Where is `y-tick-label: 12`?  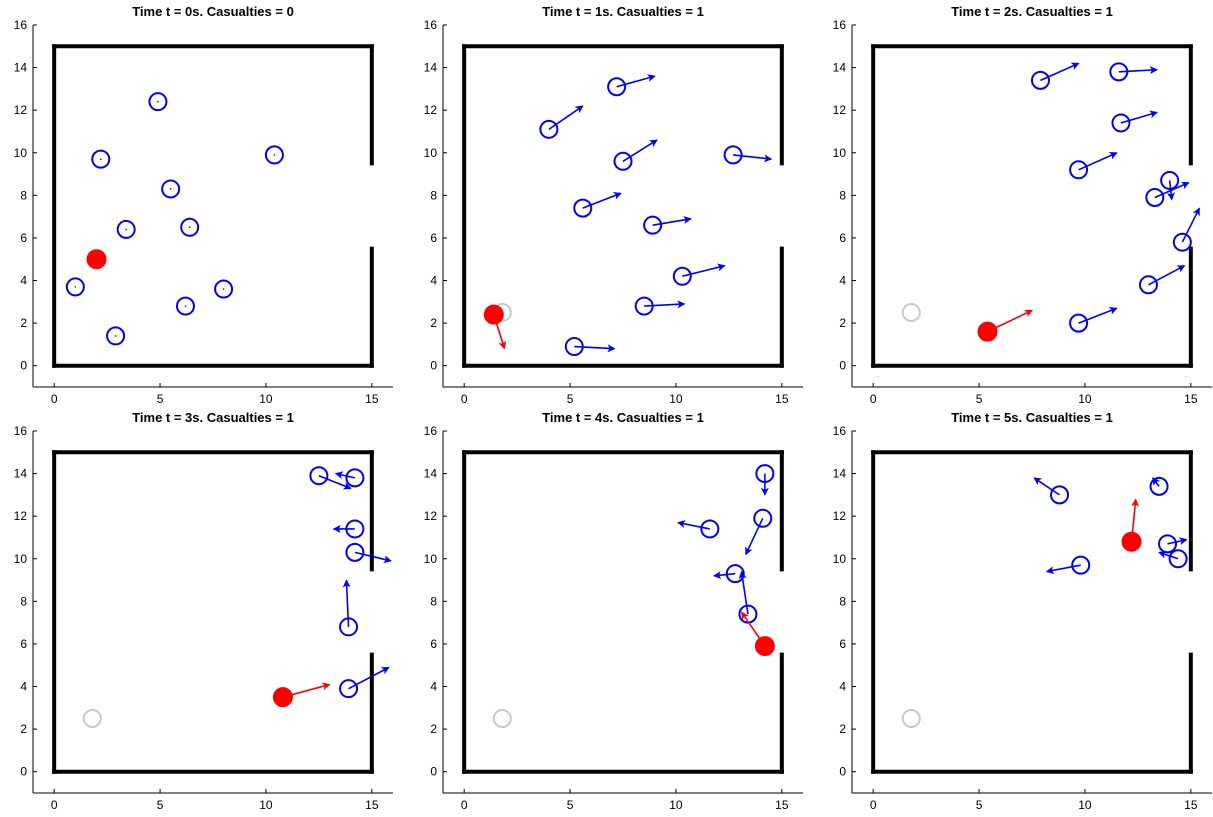
y-tick-label: 12 is located at coordinates (840, 110).